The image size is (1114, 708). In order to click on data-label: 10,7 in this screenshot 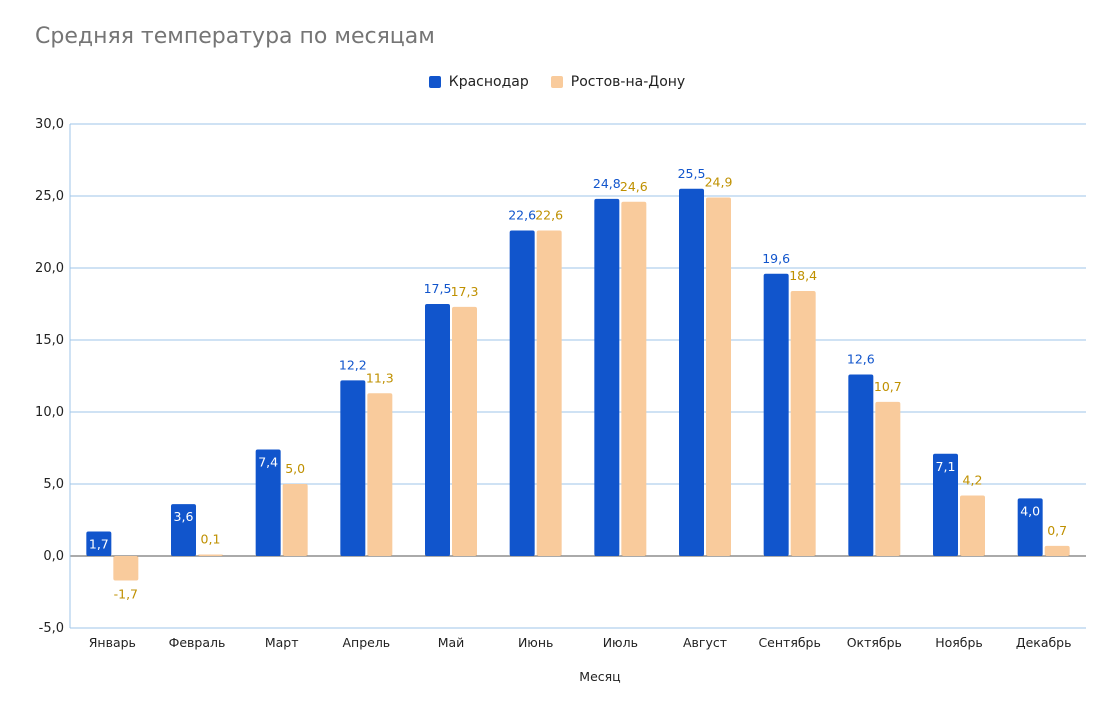, I will do `click(888, 386)`.